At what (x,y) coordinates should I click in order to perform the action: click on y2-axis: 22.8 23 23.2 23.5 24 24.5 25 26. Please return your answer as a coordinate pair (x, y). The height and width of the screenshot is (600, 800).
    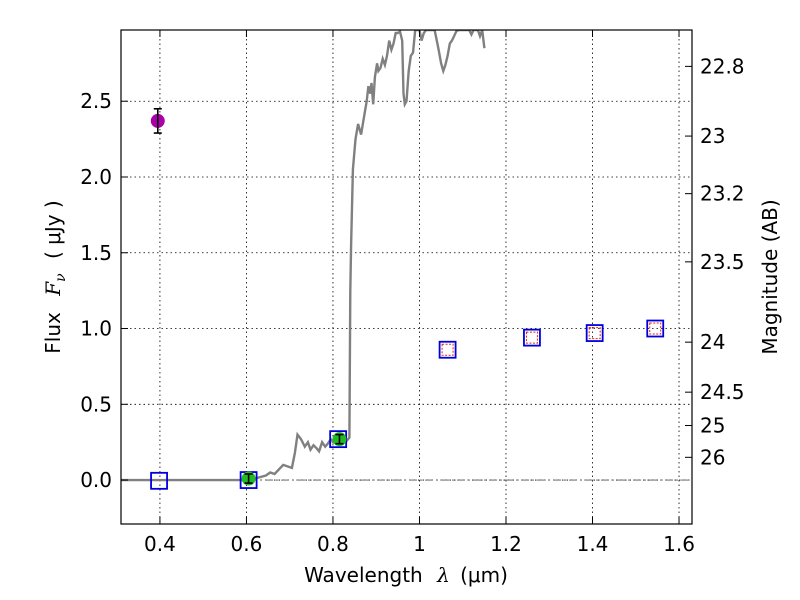
    Looking at the image, I should click on (715, 261).